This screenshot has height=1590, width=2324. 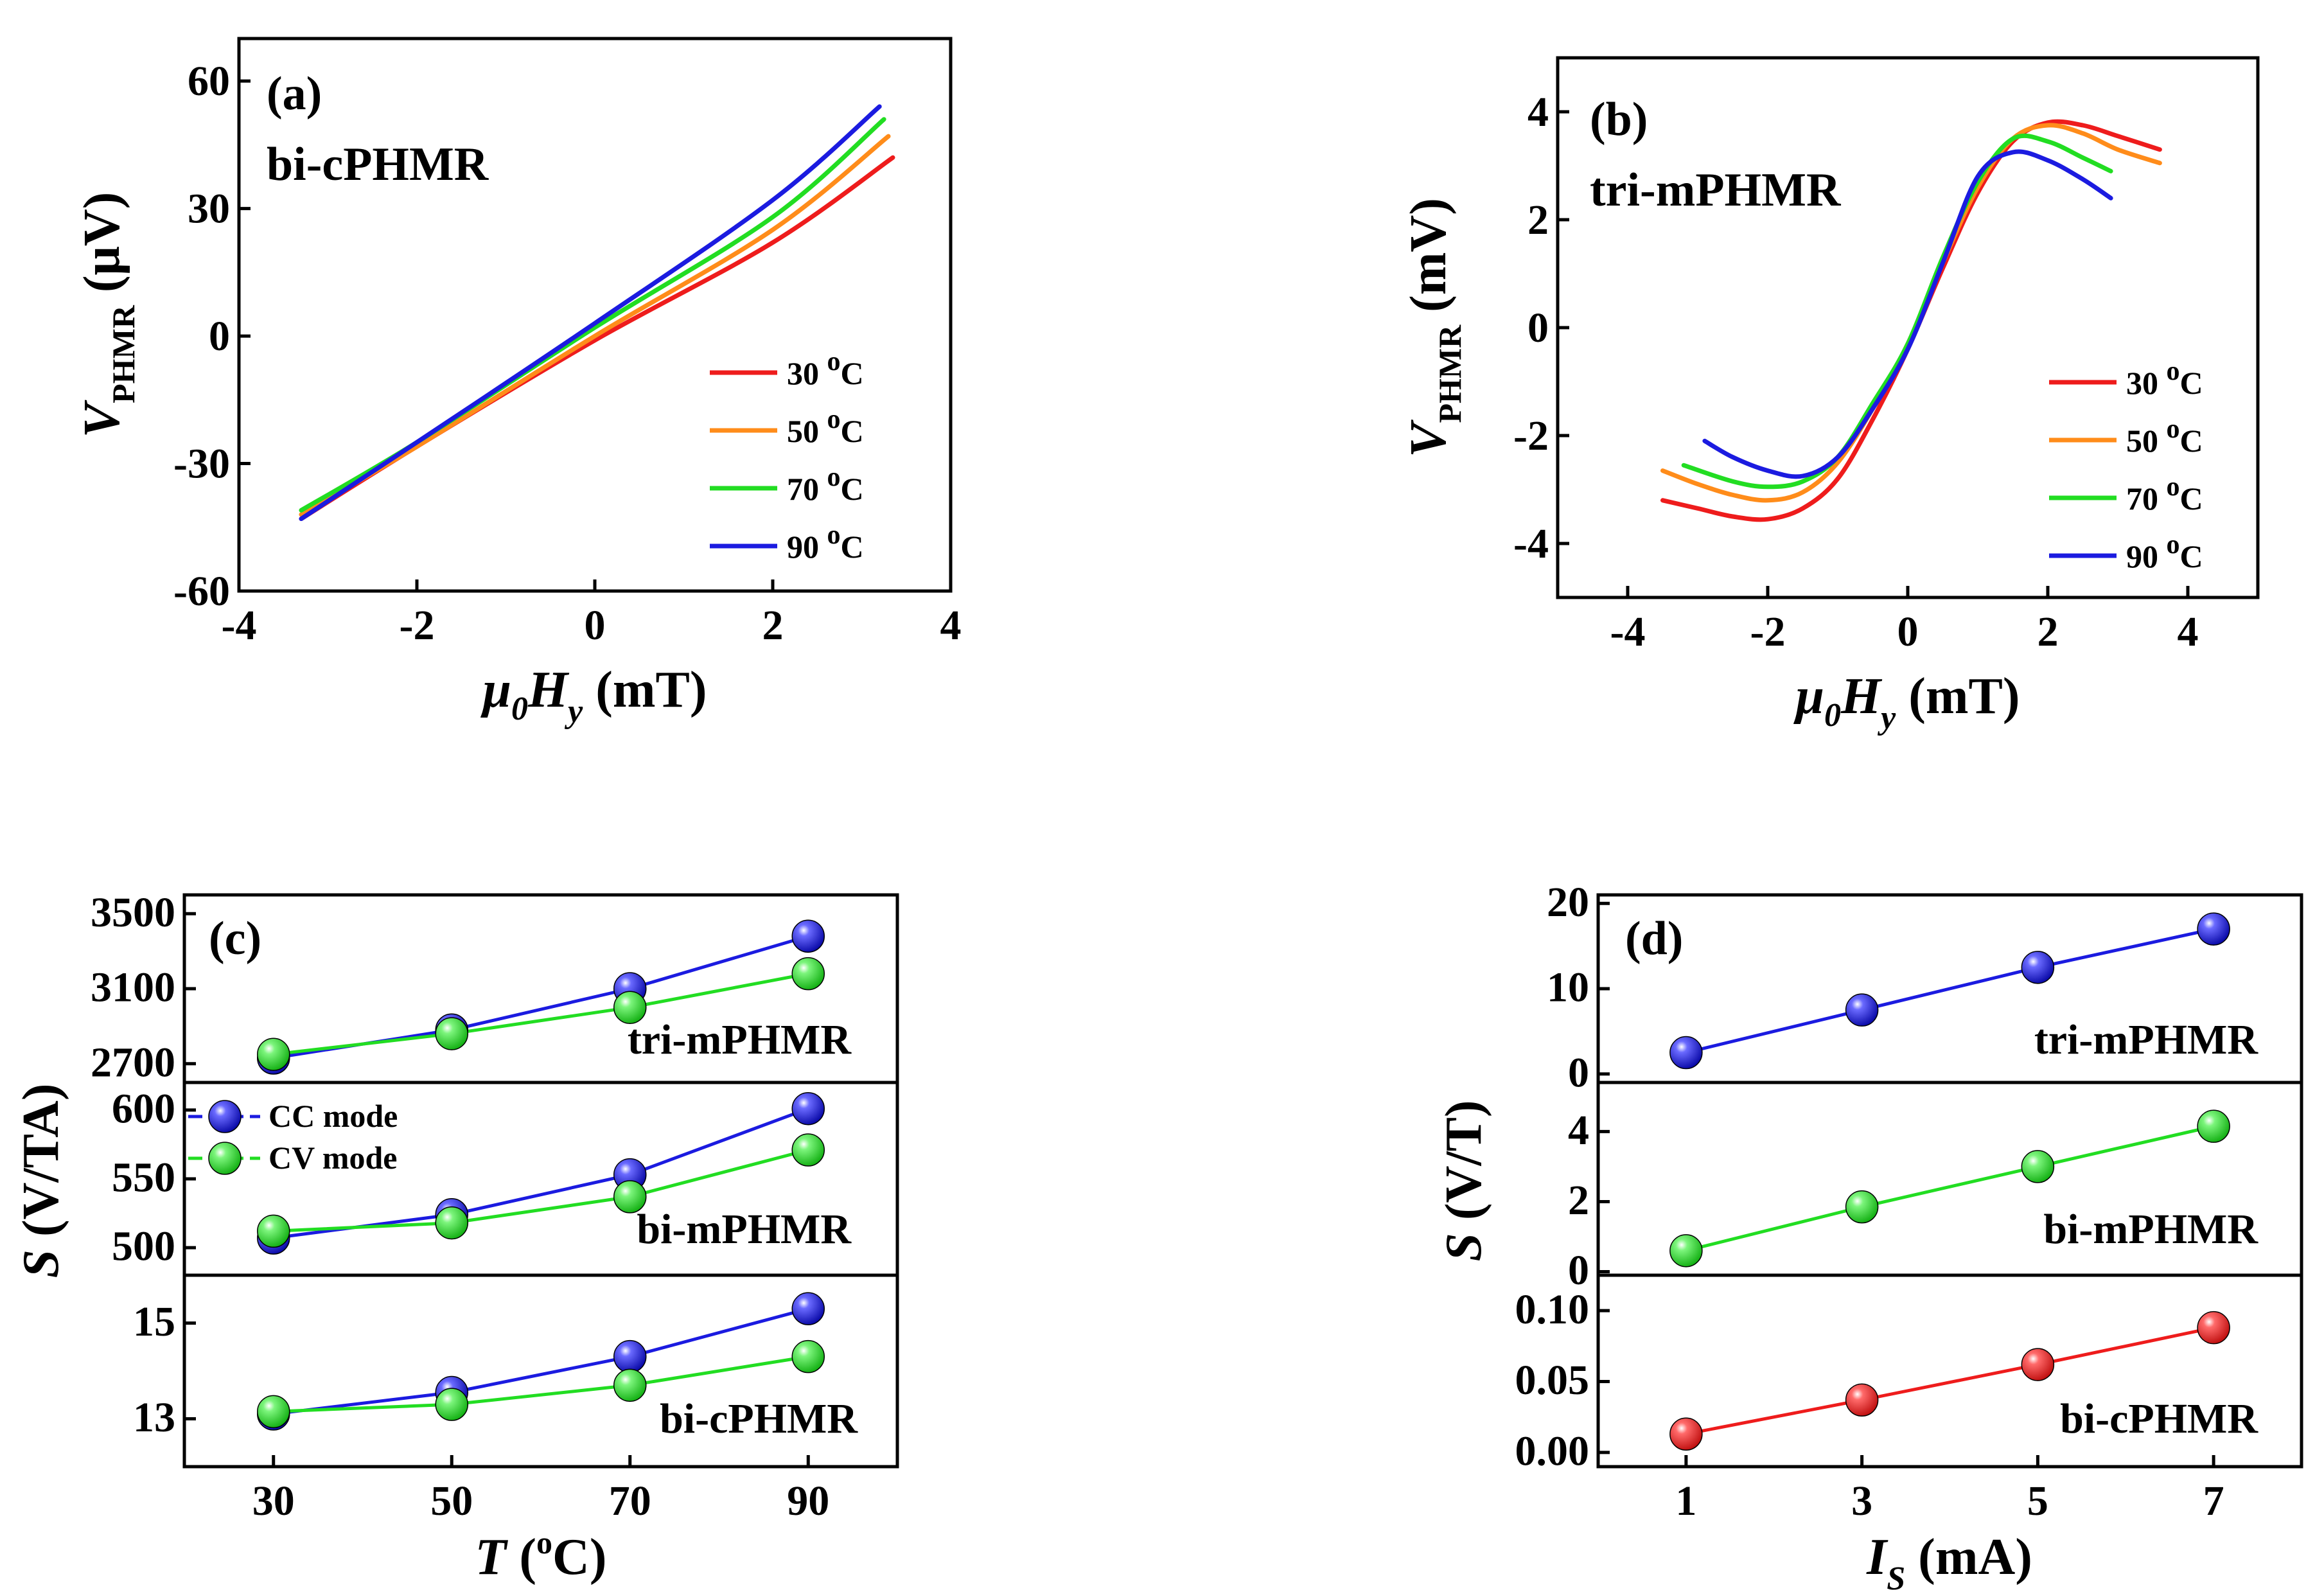 What do you see at coordinates (1768, 631) in the screenshot?
I see `x-tick-label: -2` at bounding box center [1768, 631].